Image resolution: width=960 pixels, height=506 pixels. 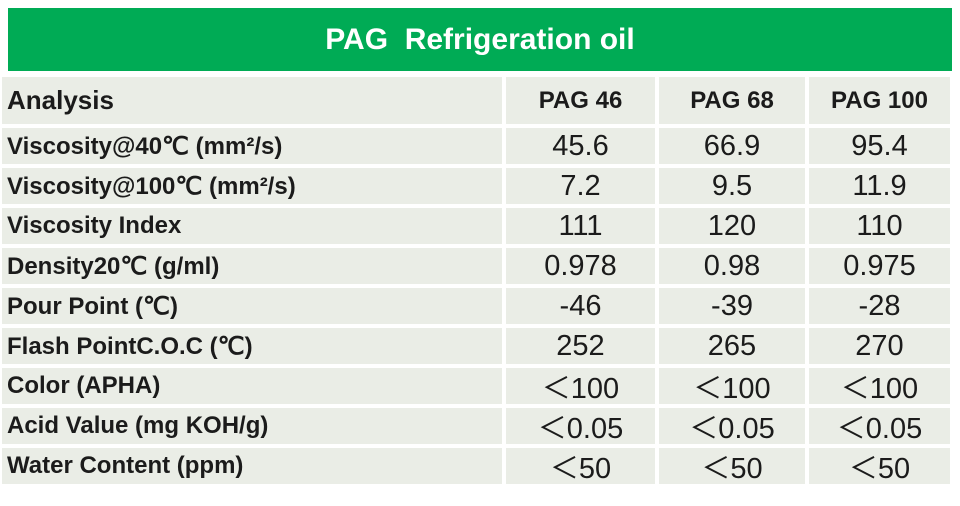 I want to click on column-header-pag-46: PAG 46, so click(x=580, y=100).